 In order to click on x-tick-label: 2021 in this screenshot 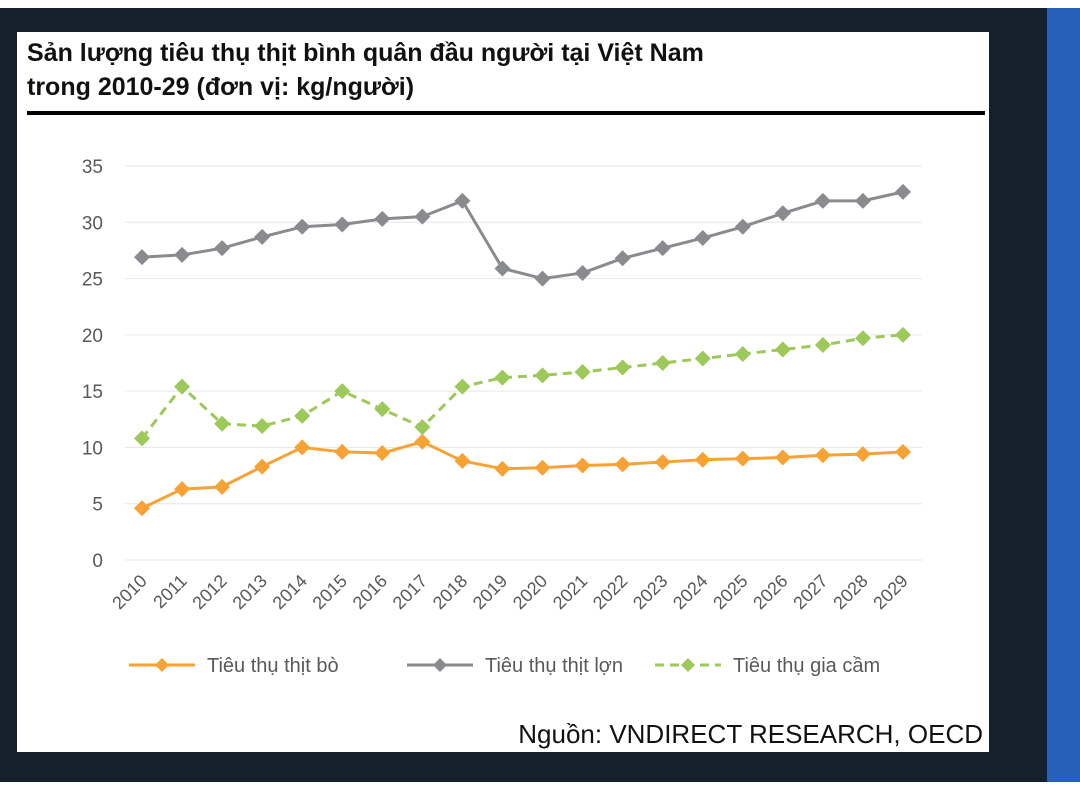, I will do `click(570, 592)`.